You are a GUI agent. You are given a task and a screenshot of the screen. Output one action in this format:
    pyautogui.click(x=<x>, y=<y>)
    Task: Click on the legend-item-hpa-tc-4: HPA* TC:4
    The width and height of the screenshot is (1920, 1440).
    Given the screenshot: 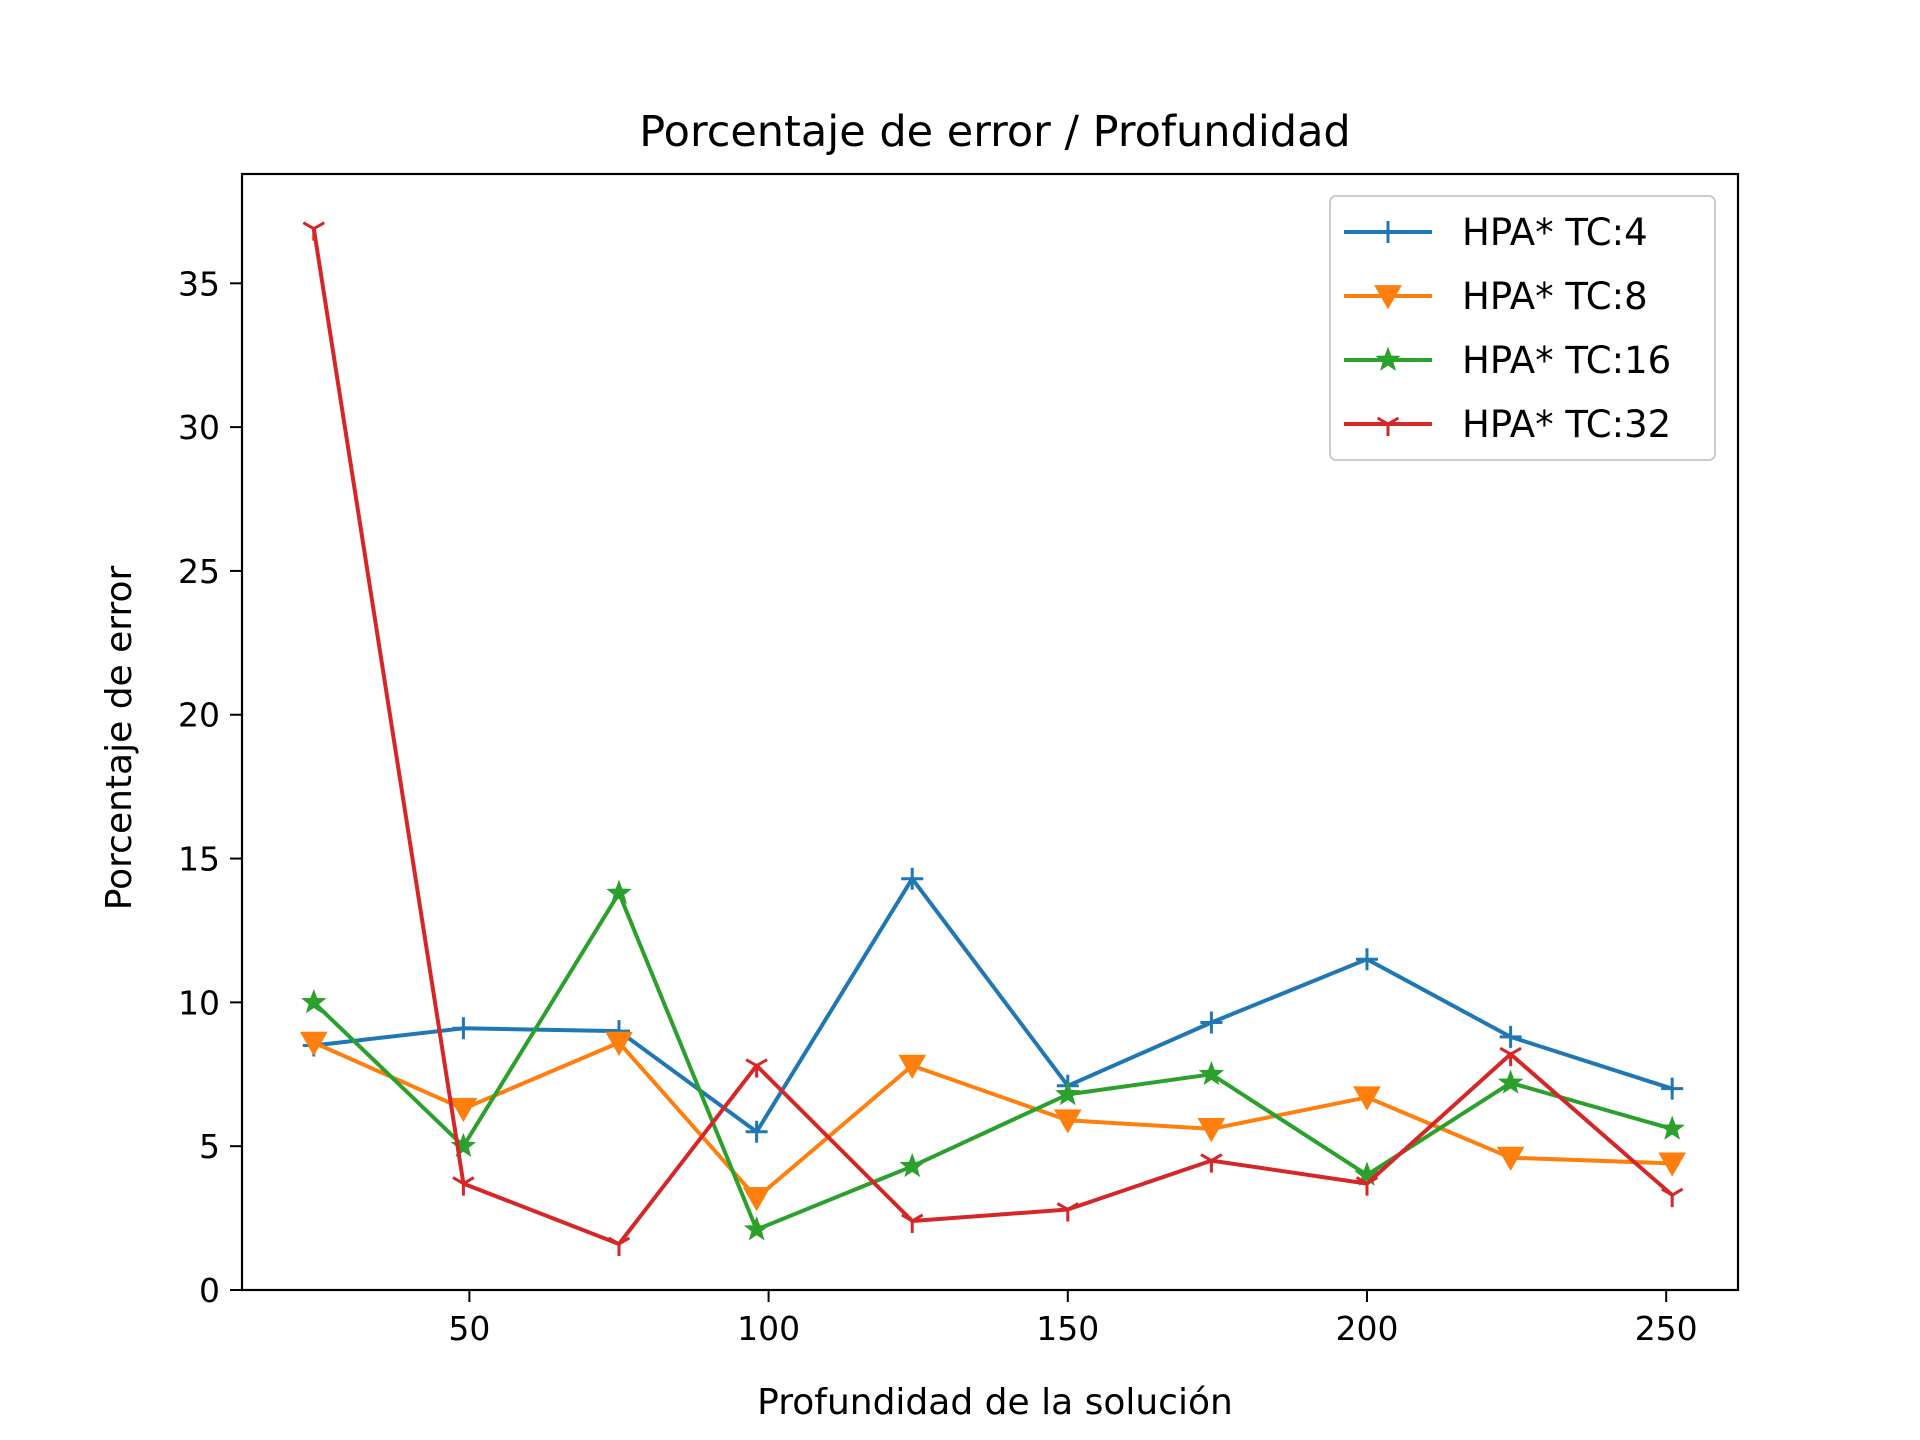 What is the action you would take?
    pyautogui.click(x=1496, y=232)
    